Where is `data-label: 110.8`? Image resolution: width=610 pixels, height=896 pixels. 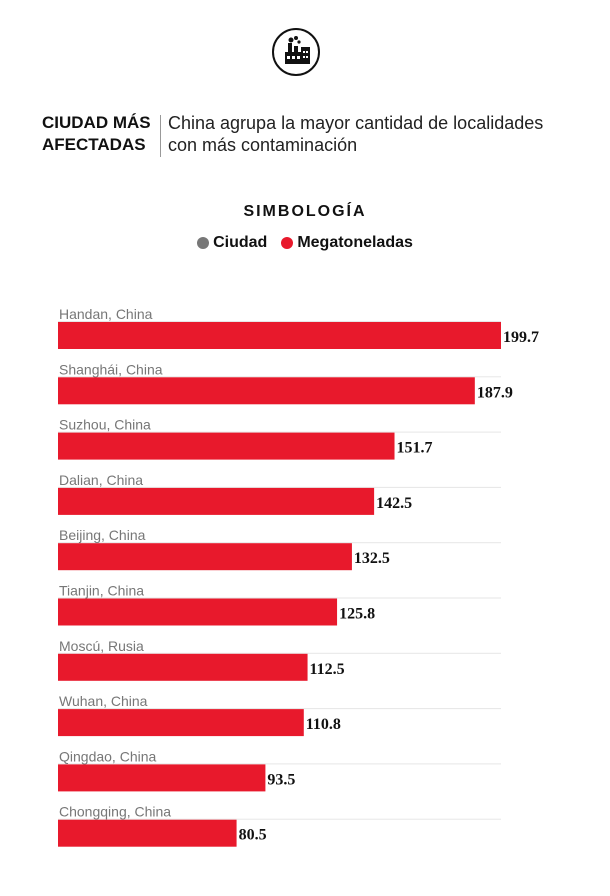 data-label: 110.8 is located at coordinates (323, 724).